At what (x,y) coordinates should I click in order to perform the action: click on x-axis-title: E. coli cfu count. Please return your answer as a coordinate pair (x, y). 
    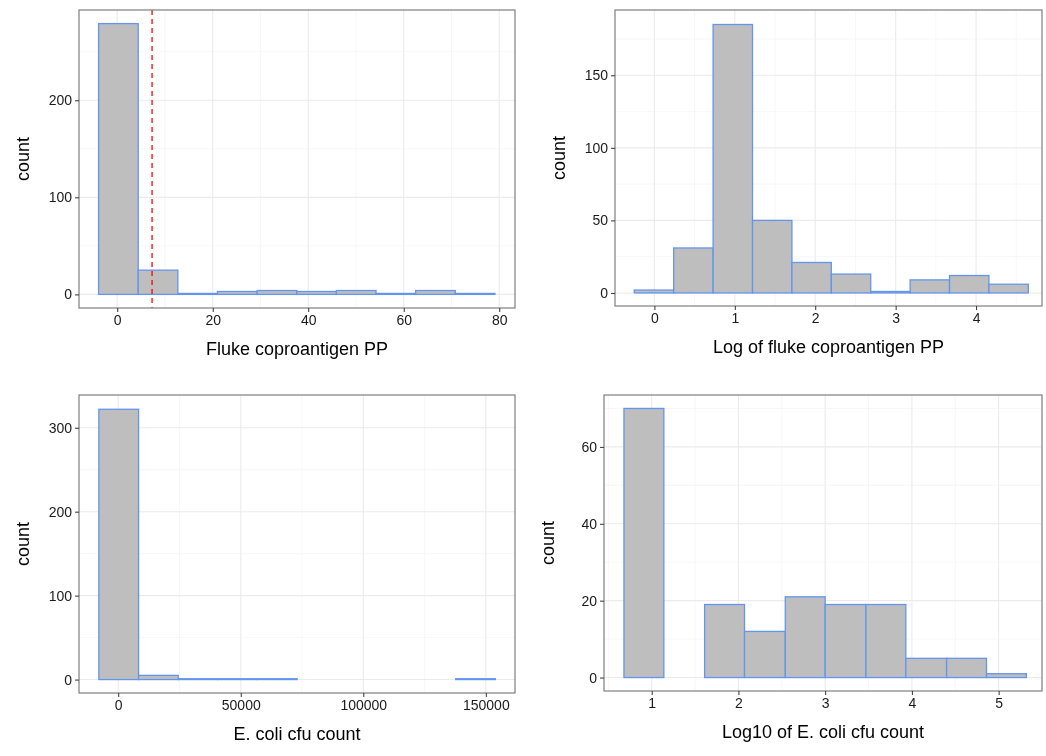
    Looking at the image, I should click on (297, 734).